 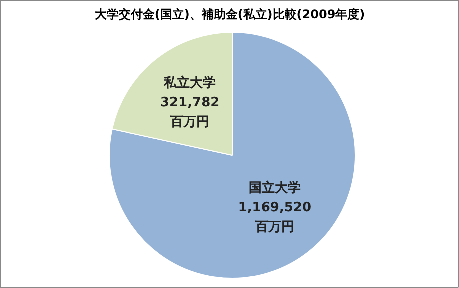 What do you see at coordinates (230, 15) in the screenshot?
I see `chart-title: 大学交付金(国立)、補助金(私立)比較(2009年度)` at bounding box center [230, 15].